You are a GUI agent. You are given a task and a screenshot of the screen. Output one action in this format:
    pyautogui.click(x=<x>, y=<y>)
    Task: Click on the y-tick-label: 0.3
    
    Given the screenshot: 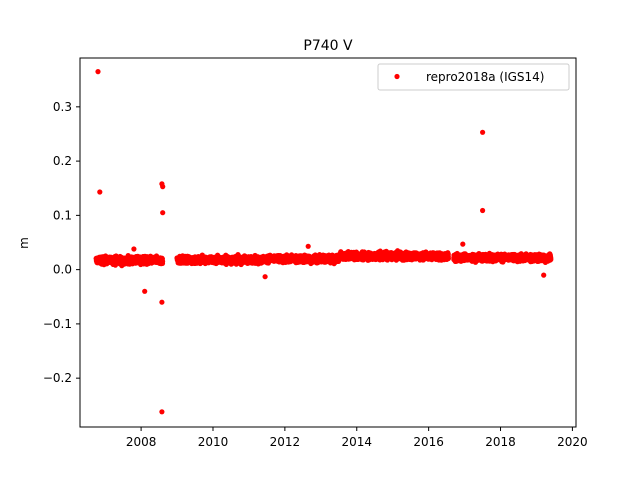 What is the action you would take?
    pyautogui.click(x=62, y=107)
    